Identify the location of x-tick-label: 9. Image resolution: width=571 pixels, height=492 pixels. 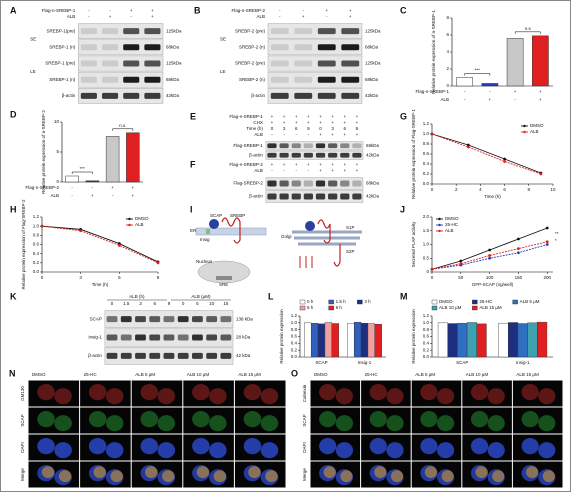
(158, 277).